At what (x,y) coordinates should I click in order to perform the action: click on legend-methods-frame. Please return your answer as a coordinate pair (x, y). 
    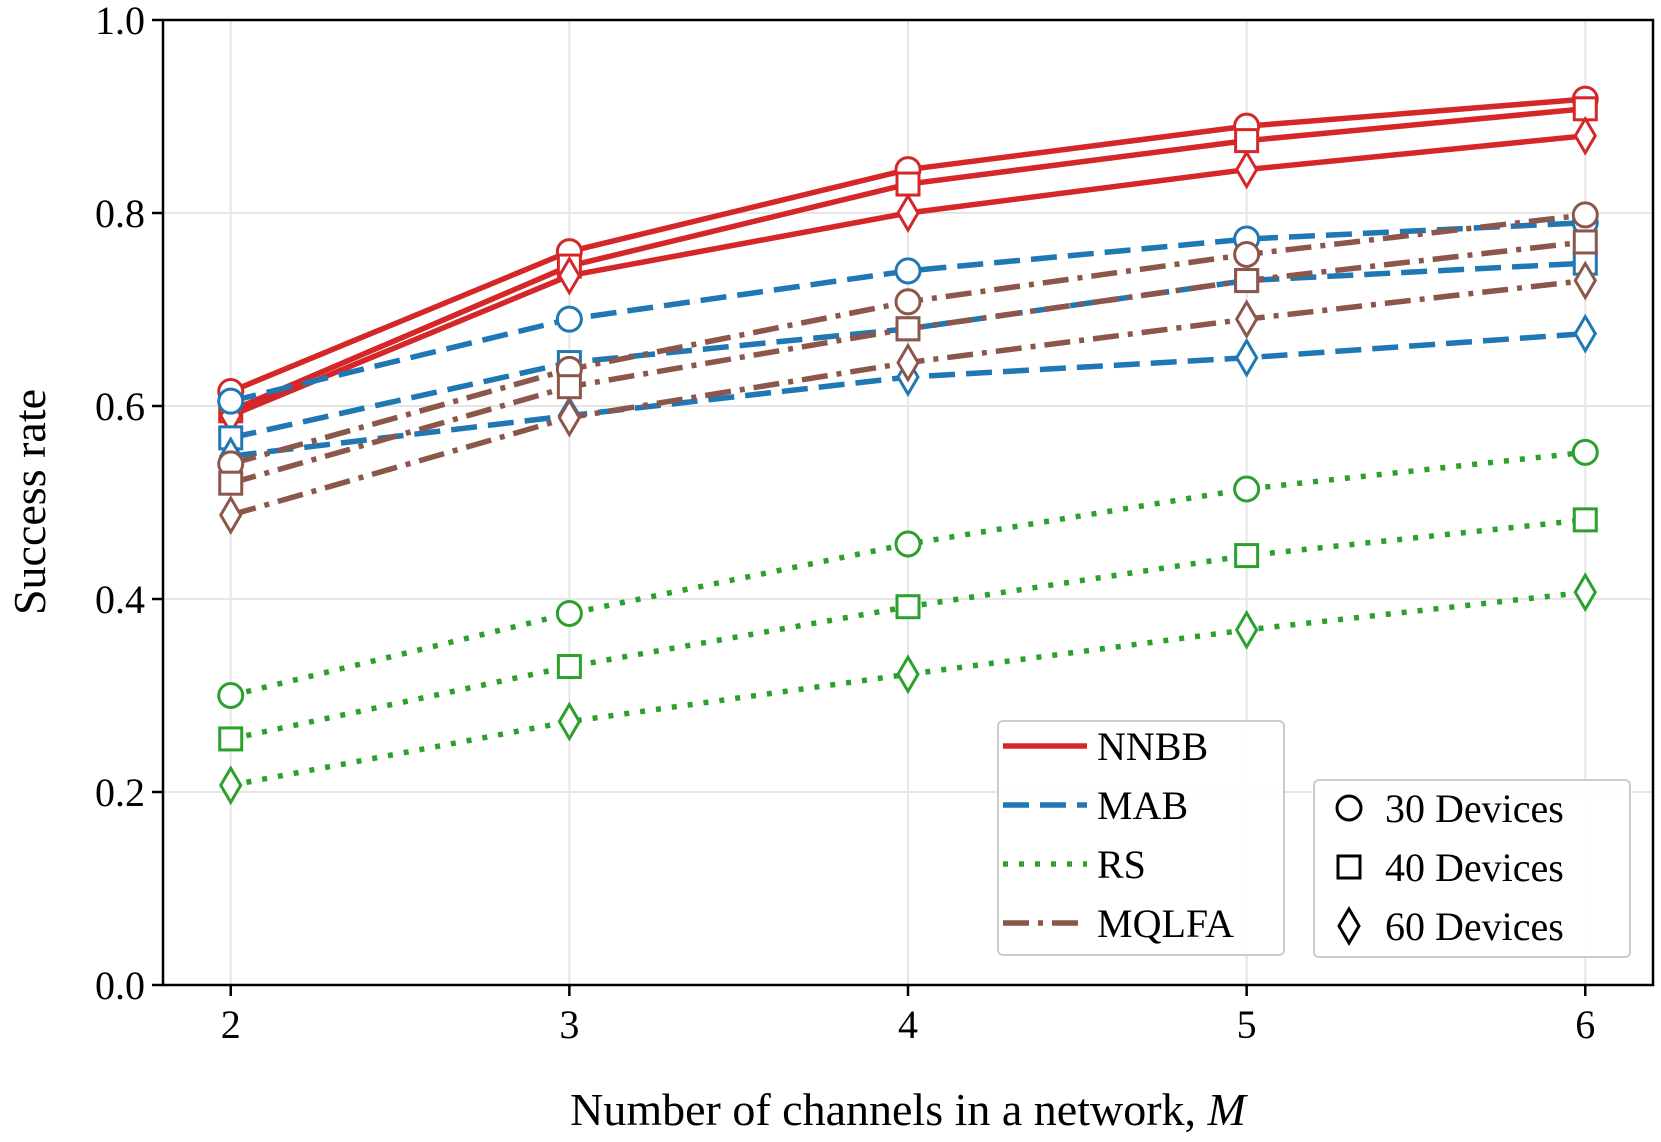
    Looking at the image, I should click on (1141, 838).